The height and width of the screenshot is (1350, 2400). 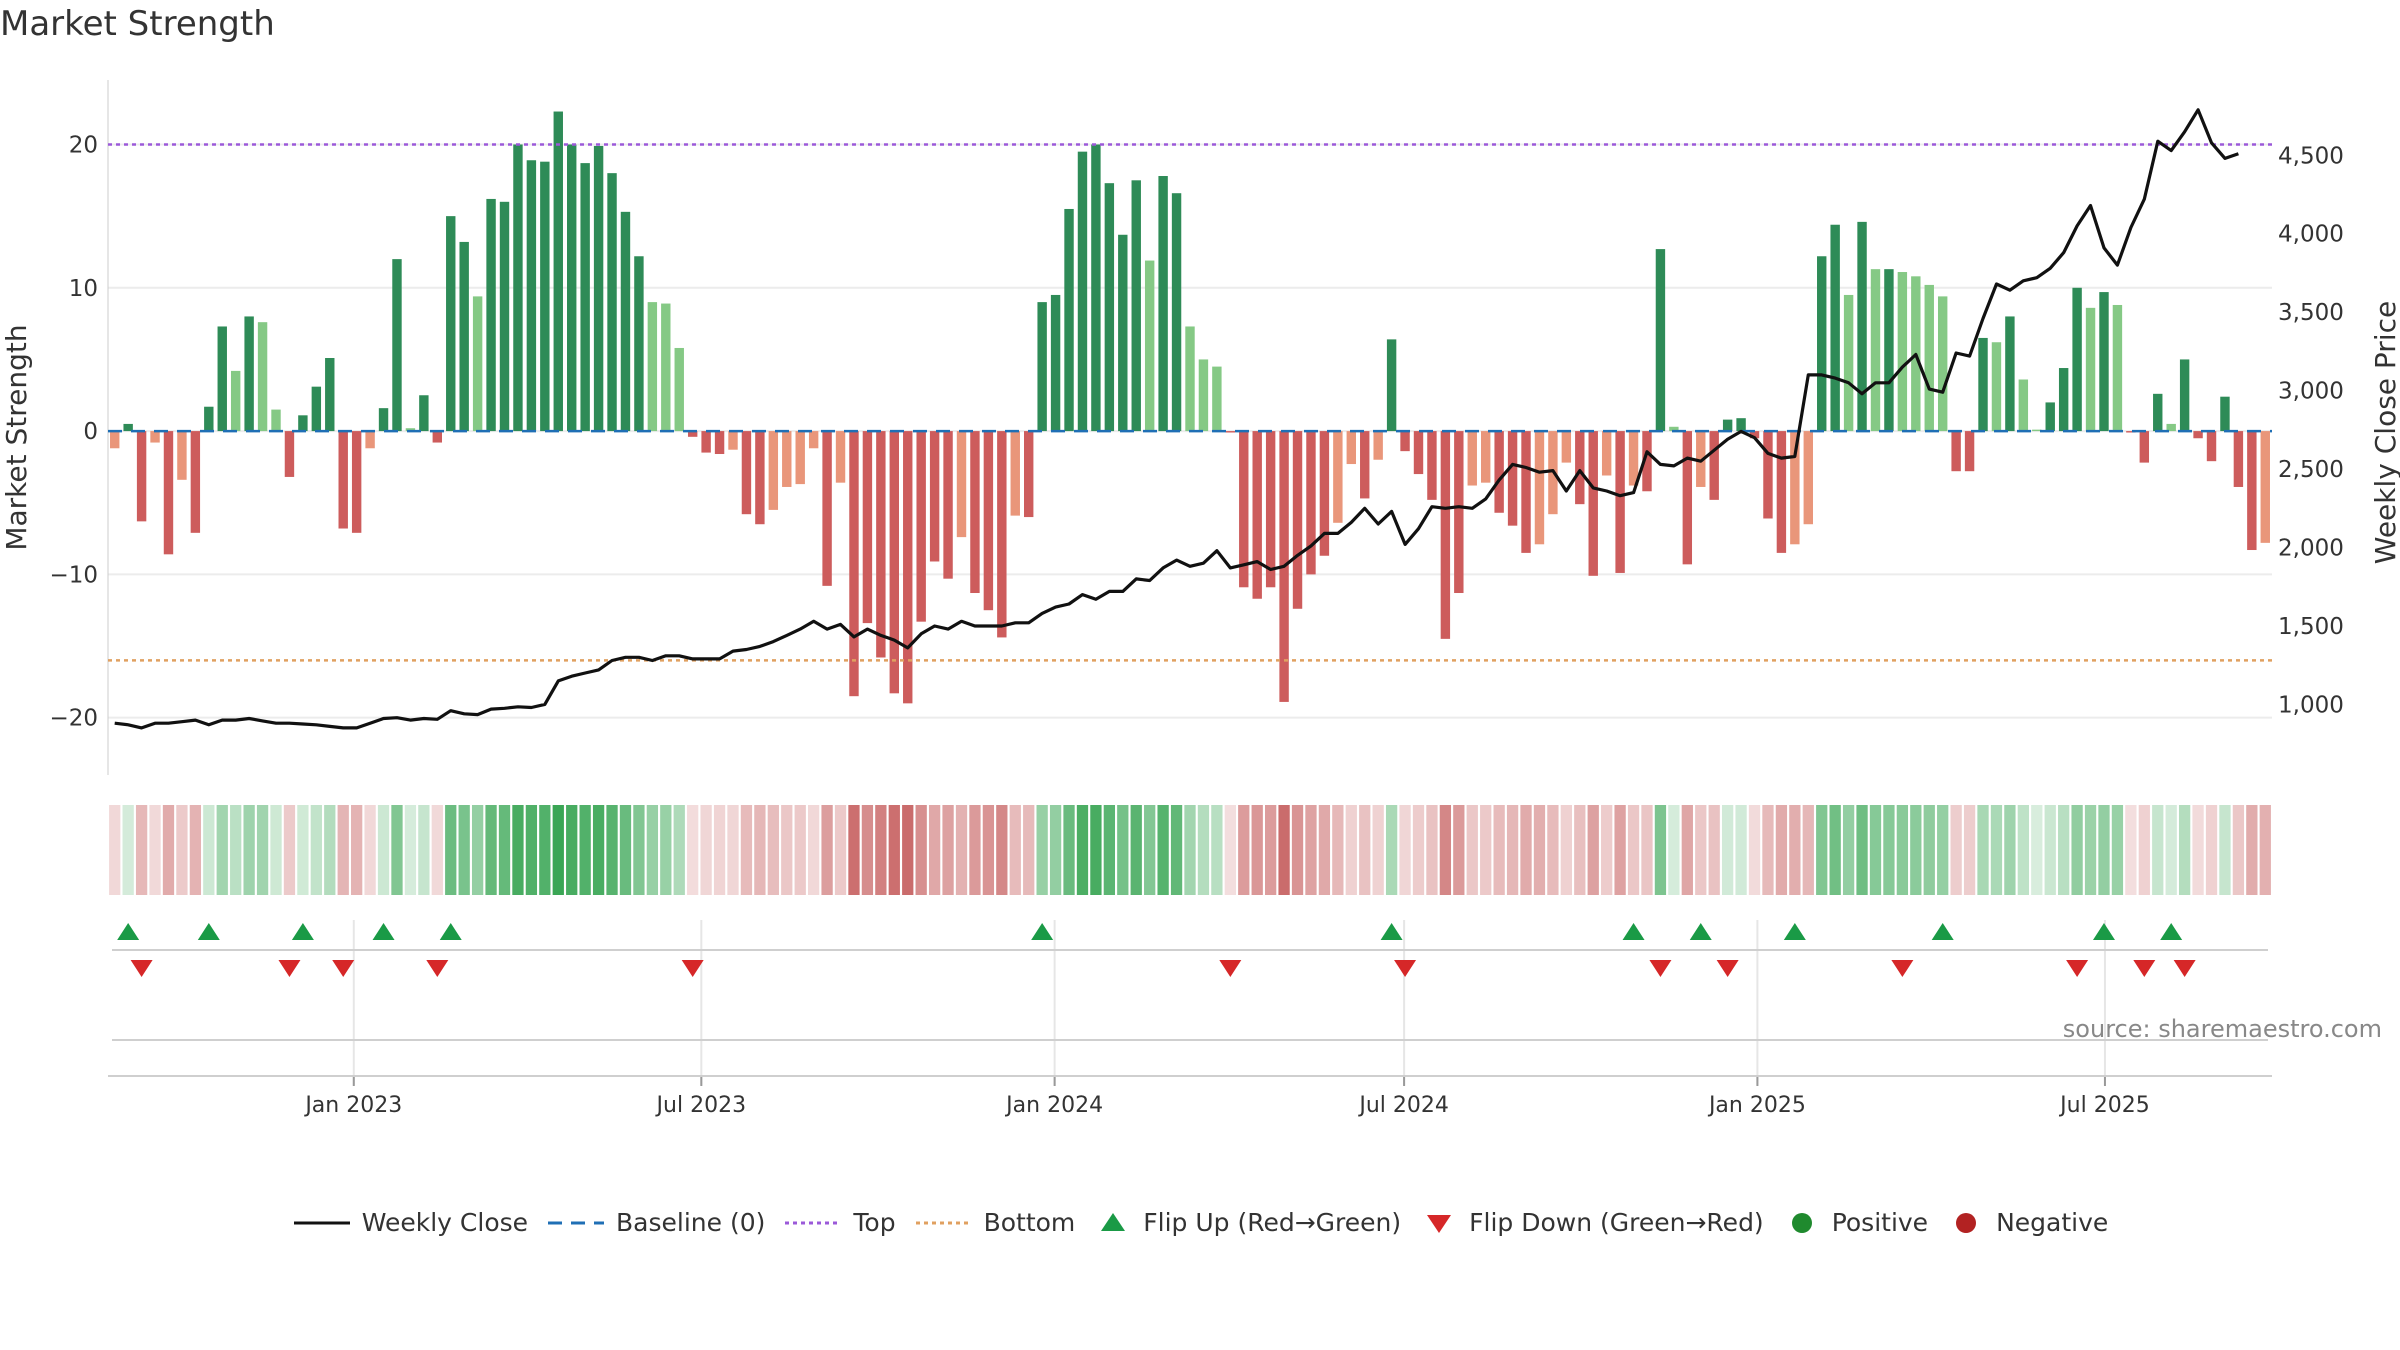 What do you see at coordinates (73, 719) in the screenshot?
I see `left-tick-label: −20` at bounding box center [73, 719].